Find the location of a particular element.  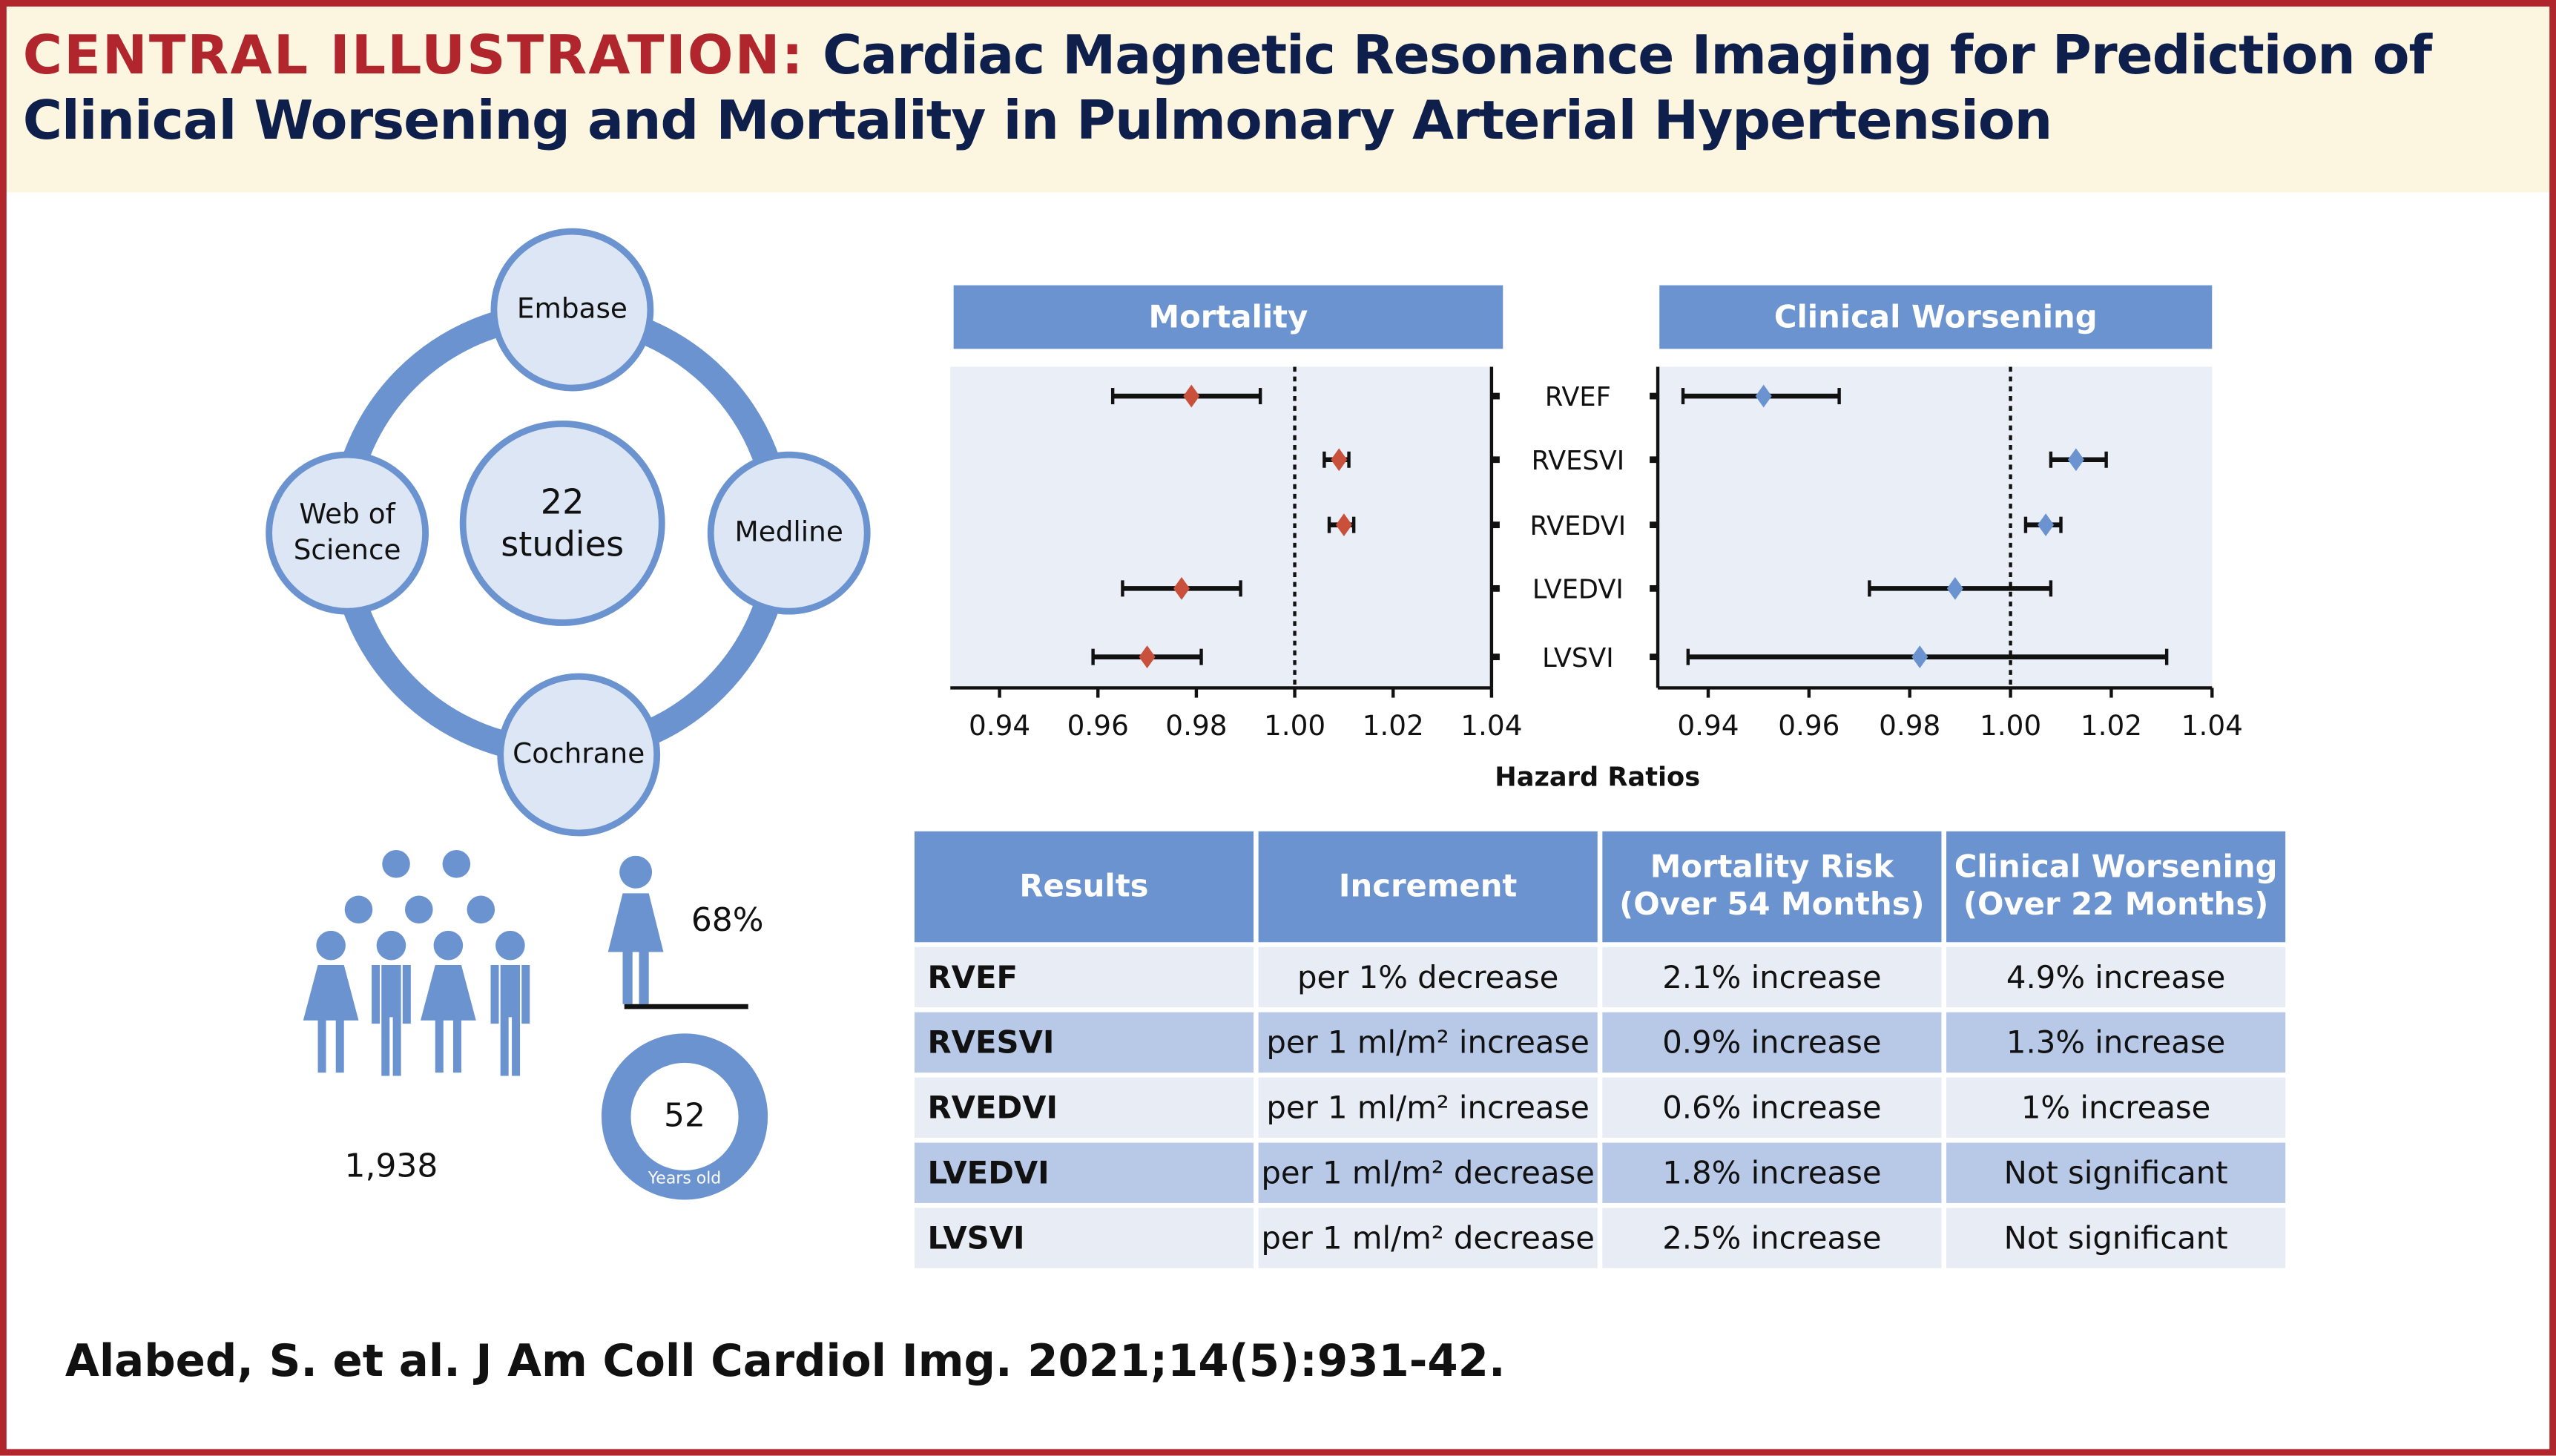

age-label: Years old is located at coordinates (685, 1179).